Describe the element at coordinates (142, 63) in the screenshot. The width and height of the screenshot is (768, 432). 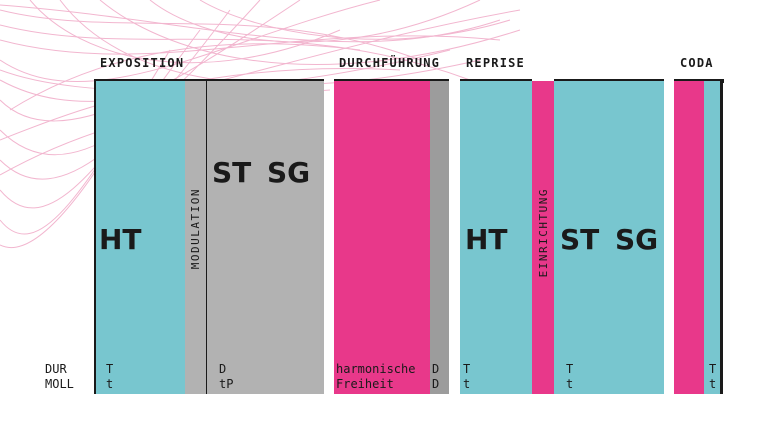
I see `section-title-exposition: EXPOSITION` at that location.